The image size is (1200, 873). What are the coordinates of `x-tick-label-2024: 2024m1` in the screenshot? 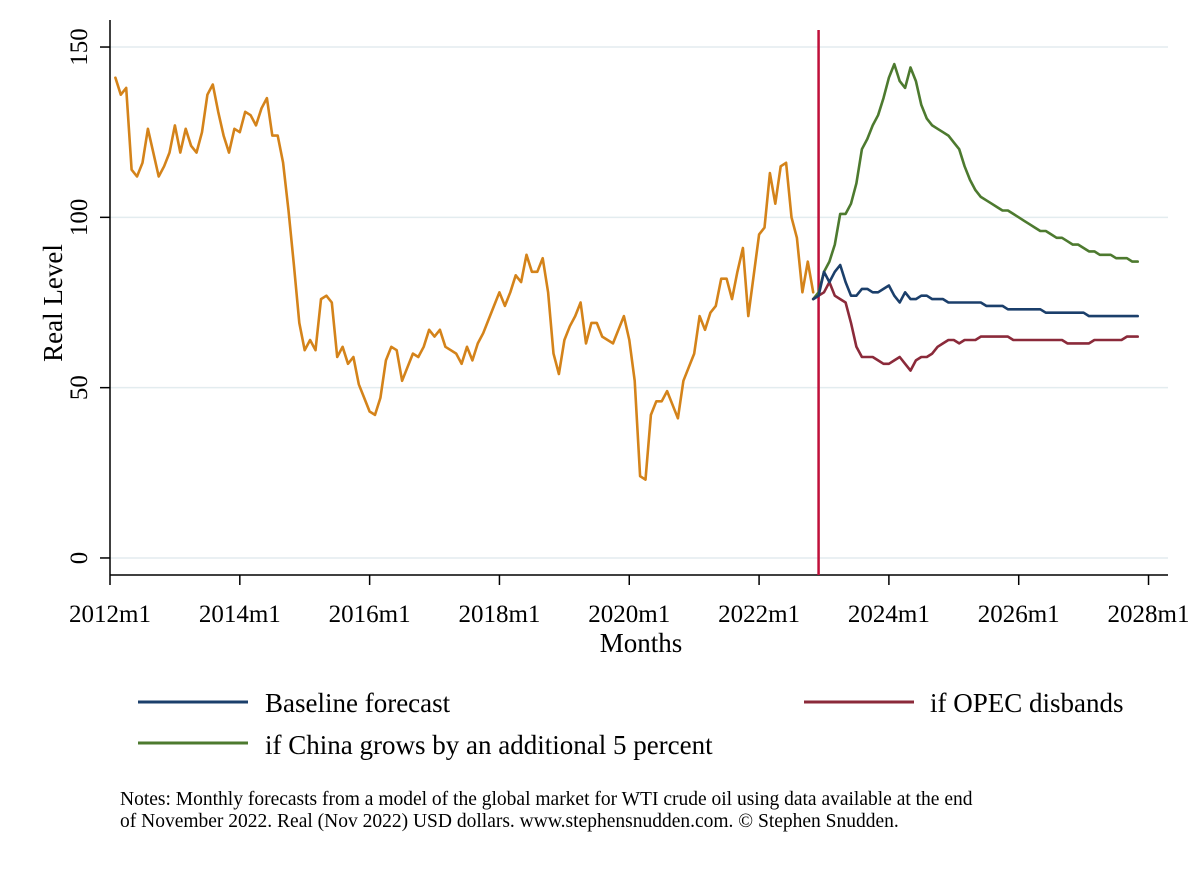 It's located at (889, 614).